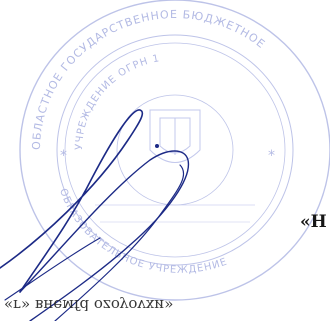 The width and height of the screenshot is (330, 321). Describe the element at coordinates (143, 231) in the screenshot. I see `svg-text: ОБРАЗОВАТЕЛЬНОЕ УЧРЕЖДЕНИЕ` at that location.